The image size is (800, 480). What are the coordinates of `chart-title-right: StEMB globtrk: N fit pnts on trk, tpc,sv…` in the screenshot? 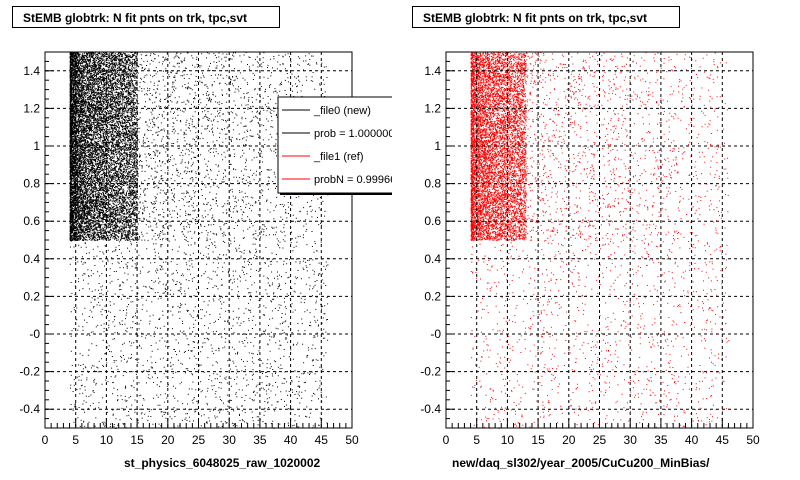 It's located at (546, 17).